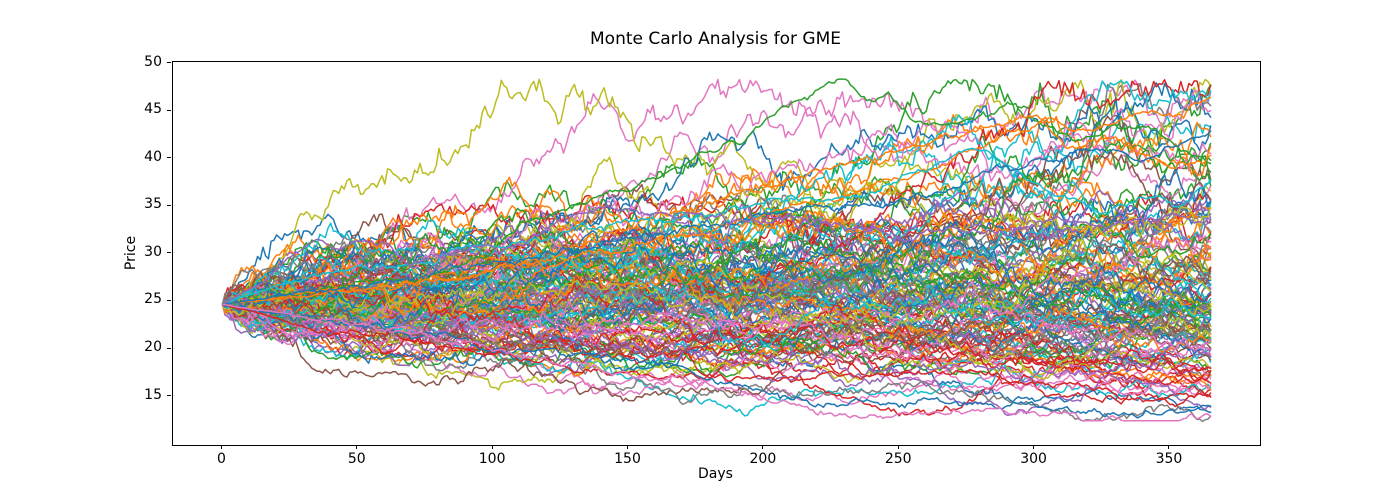 The width and height of the screenshot is (1400, 500). What do you see at coordinates (153, 394) in the screenshot?
I see `y-tick-label: 15` at bounding box center [153, 394].